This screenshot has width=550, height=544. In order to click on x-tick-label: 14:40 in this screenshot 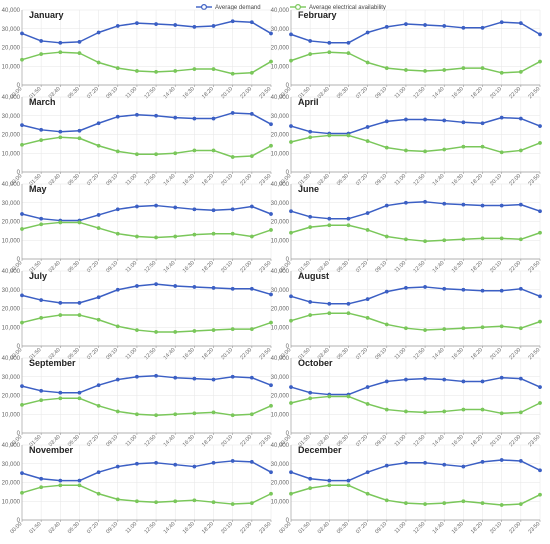, I will do `click(170, 354)`.